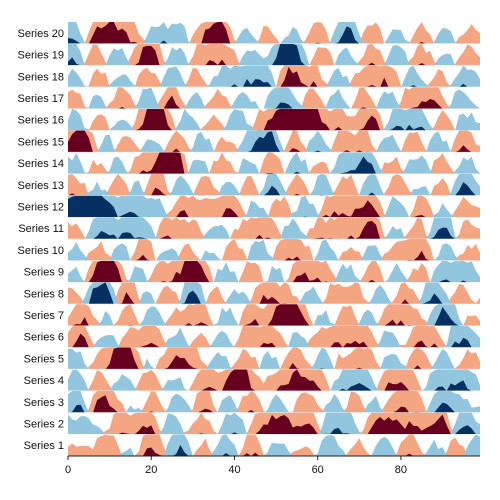 The width and height of the screenshot is (500, 500). I want to click on x-tick-label: 20, so click(151, 470).